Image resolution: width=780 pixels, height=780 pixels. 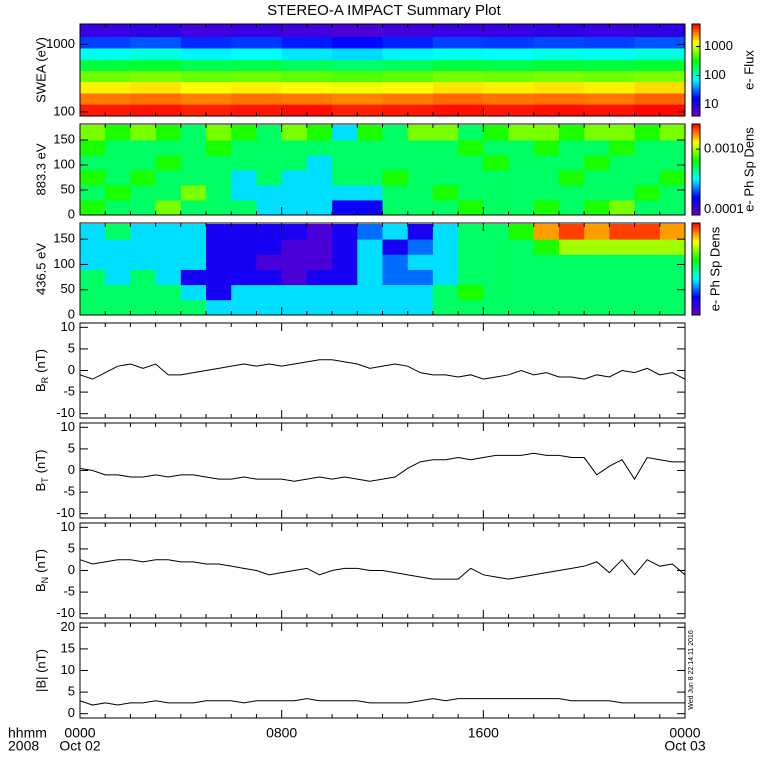 What do you see at coordinates (691, 670) in the screenshot?
I see `timestamp: Wed Jun 8 22:14:11 2016` at bounding box center [691, 670].